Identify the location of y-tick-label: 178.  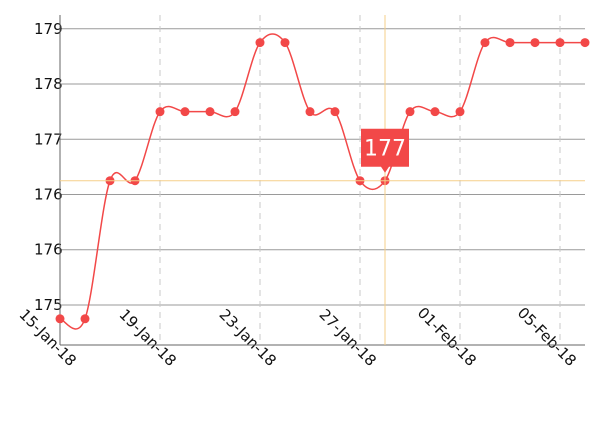
(48, 84).